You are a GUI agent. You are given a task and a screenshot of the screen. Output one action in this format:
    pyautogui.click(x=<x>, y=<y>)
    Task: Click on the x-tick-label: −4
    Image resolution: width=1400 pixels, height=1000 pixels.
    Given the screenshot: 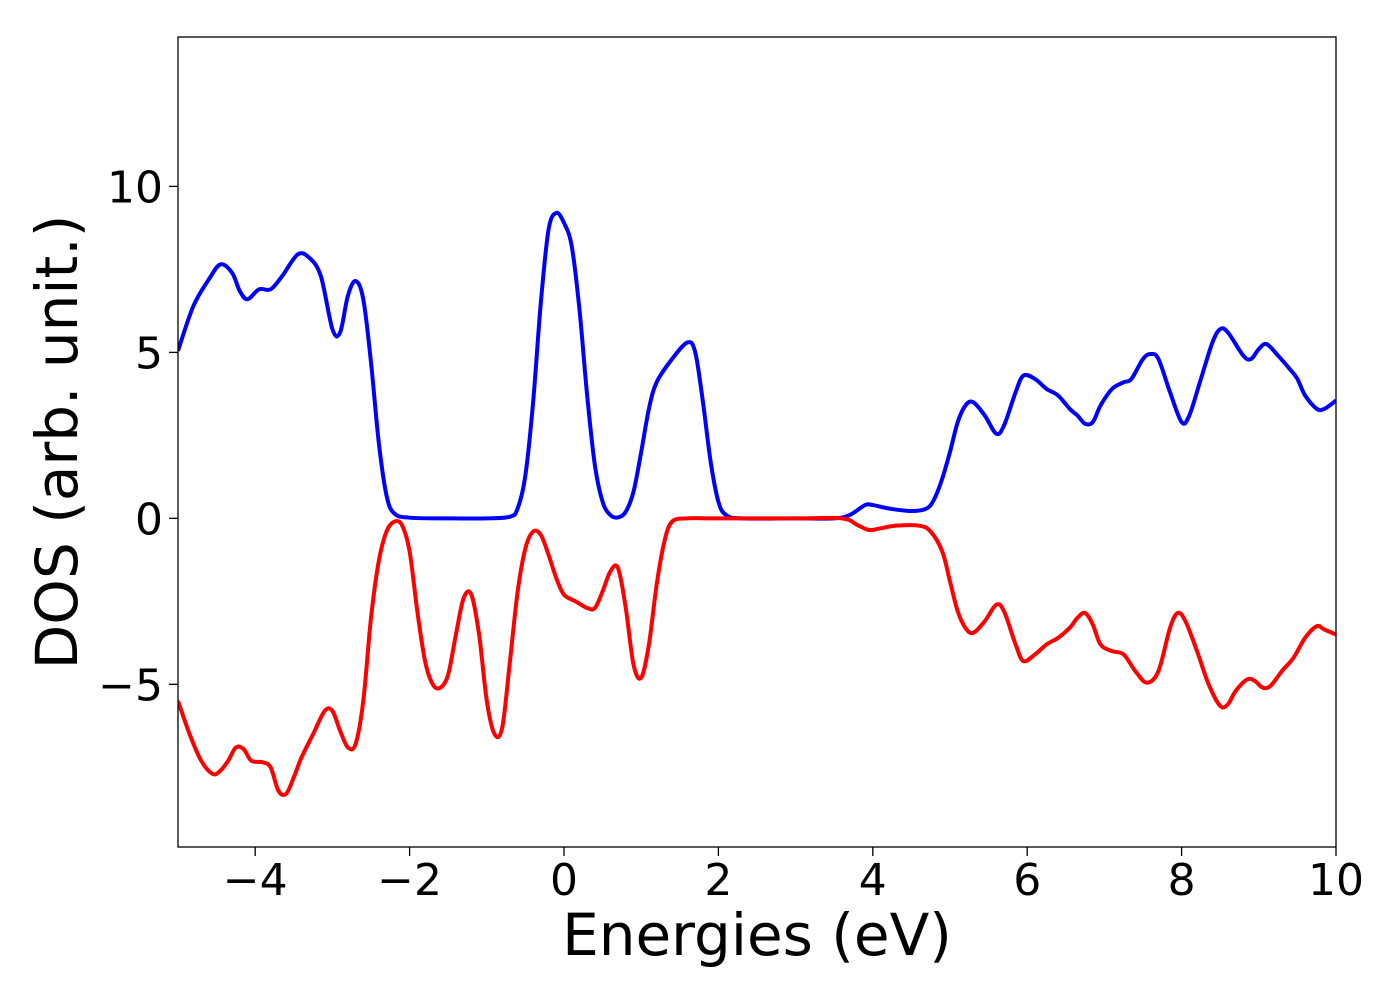 What is the action you would take?
    pyautogui.click(x=255, y=880)
    